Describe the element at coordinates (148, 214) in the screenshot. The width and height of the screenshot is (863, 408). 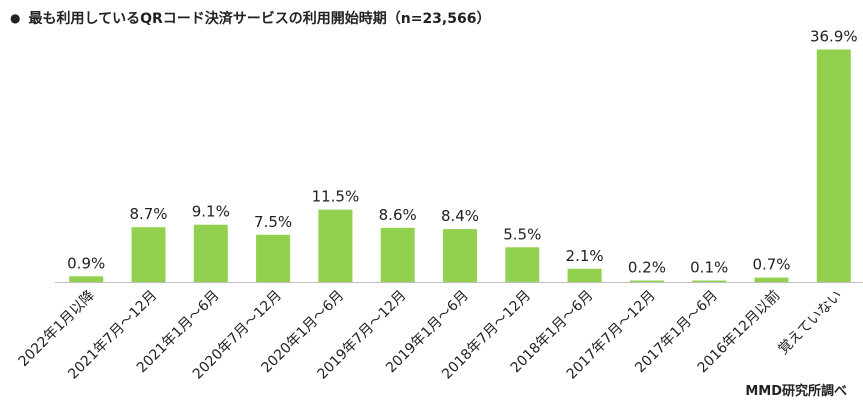
I see `data-label: 8.7%` at that location.